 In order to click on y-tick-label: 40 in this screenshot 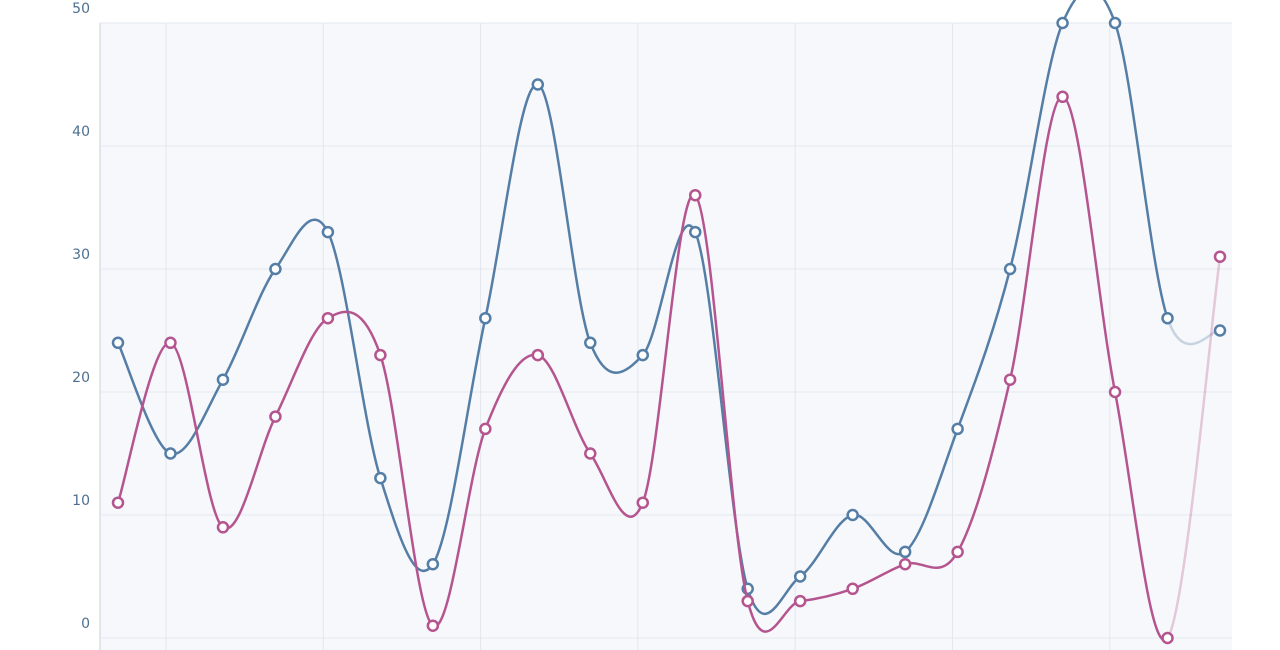, I will do `click(81, 132)`.